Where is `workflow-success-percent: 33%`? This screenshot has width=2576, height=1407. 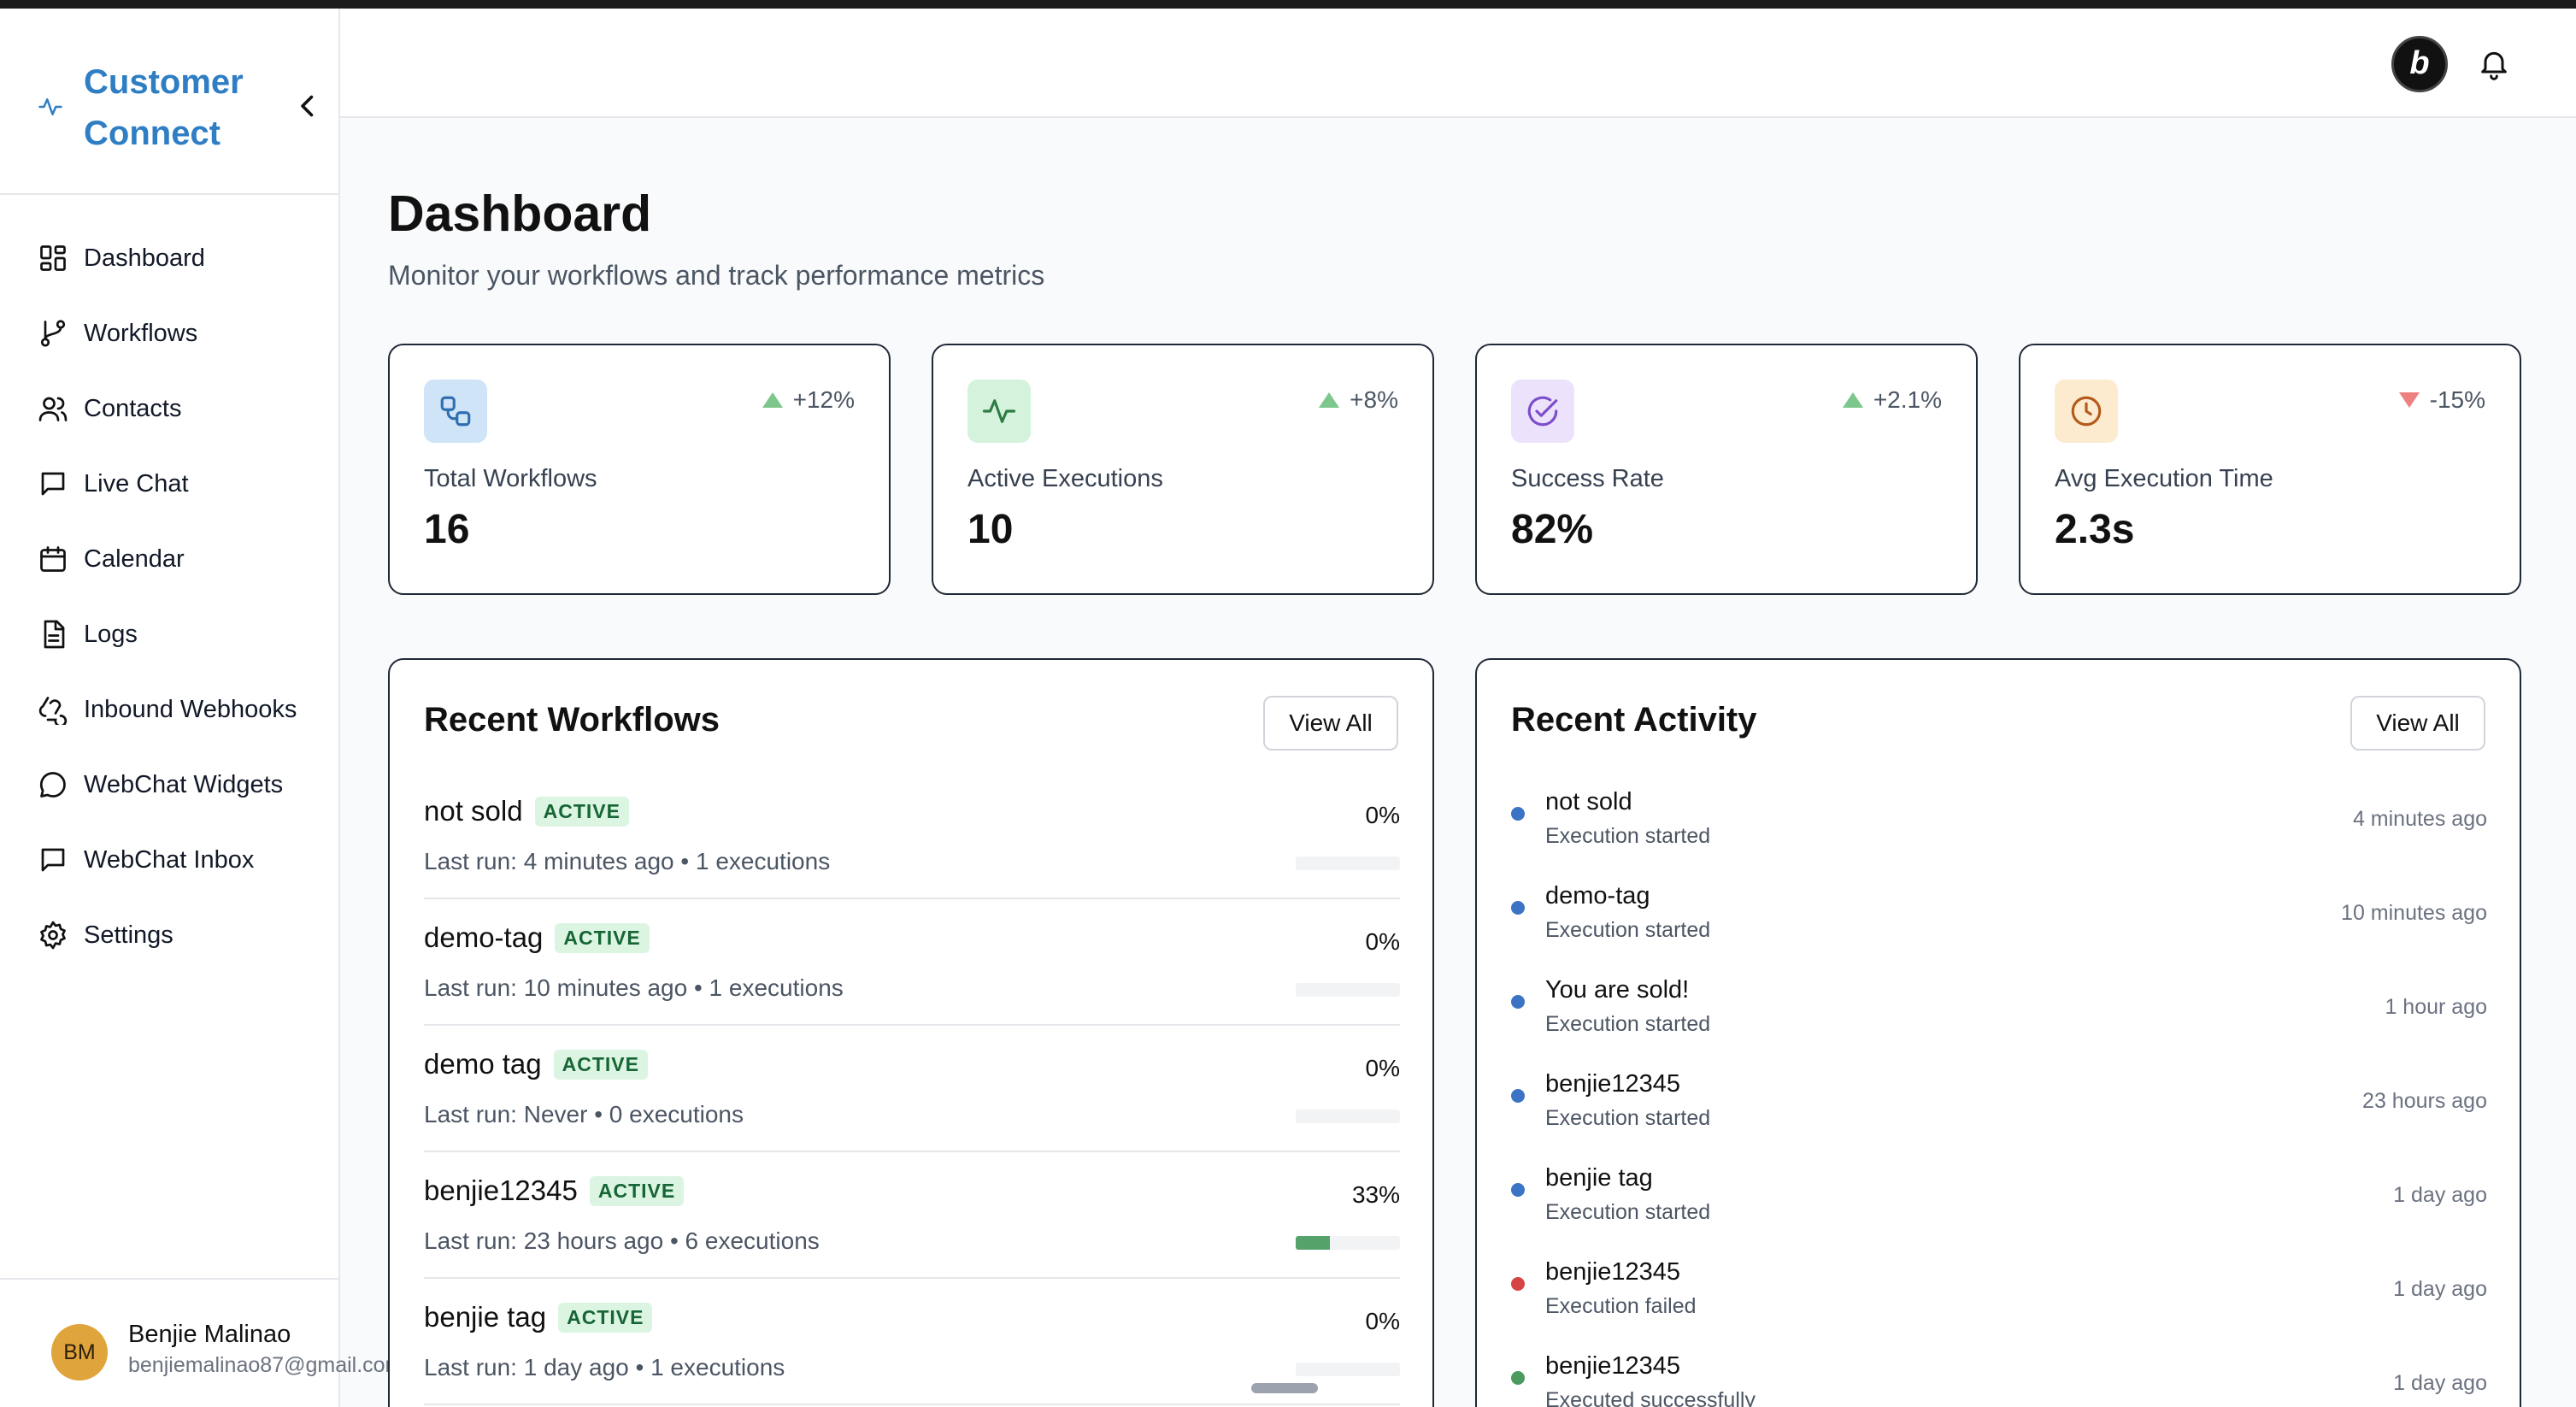 workflow-success-percent: 33% is located at coordinates (1375, 1194).